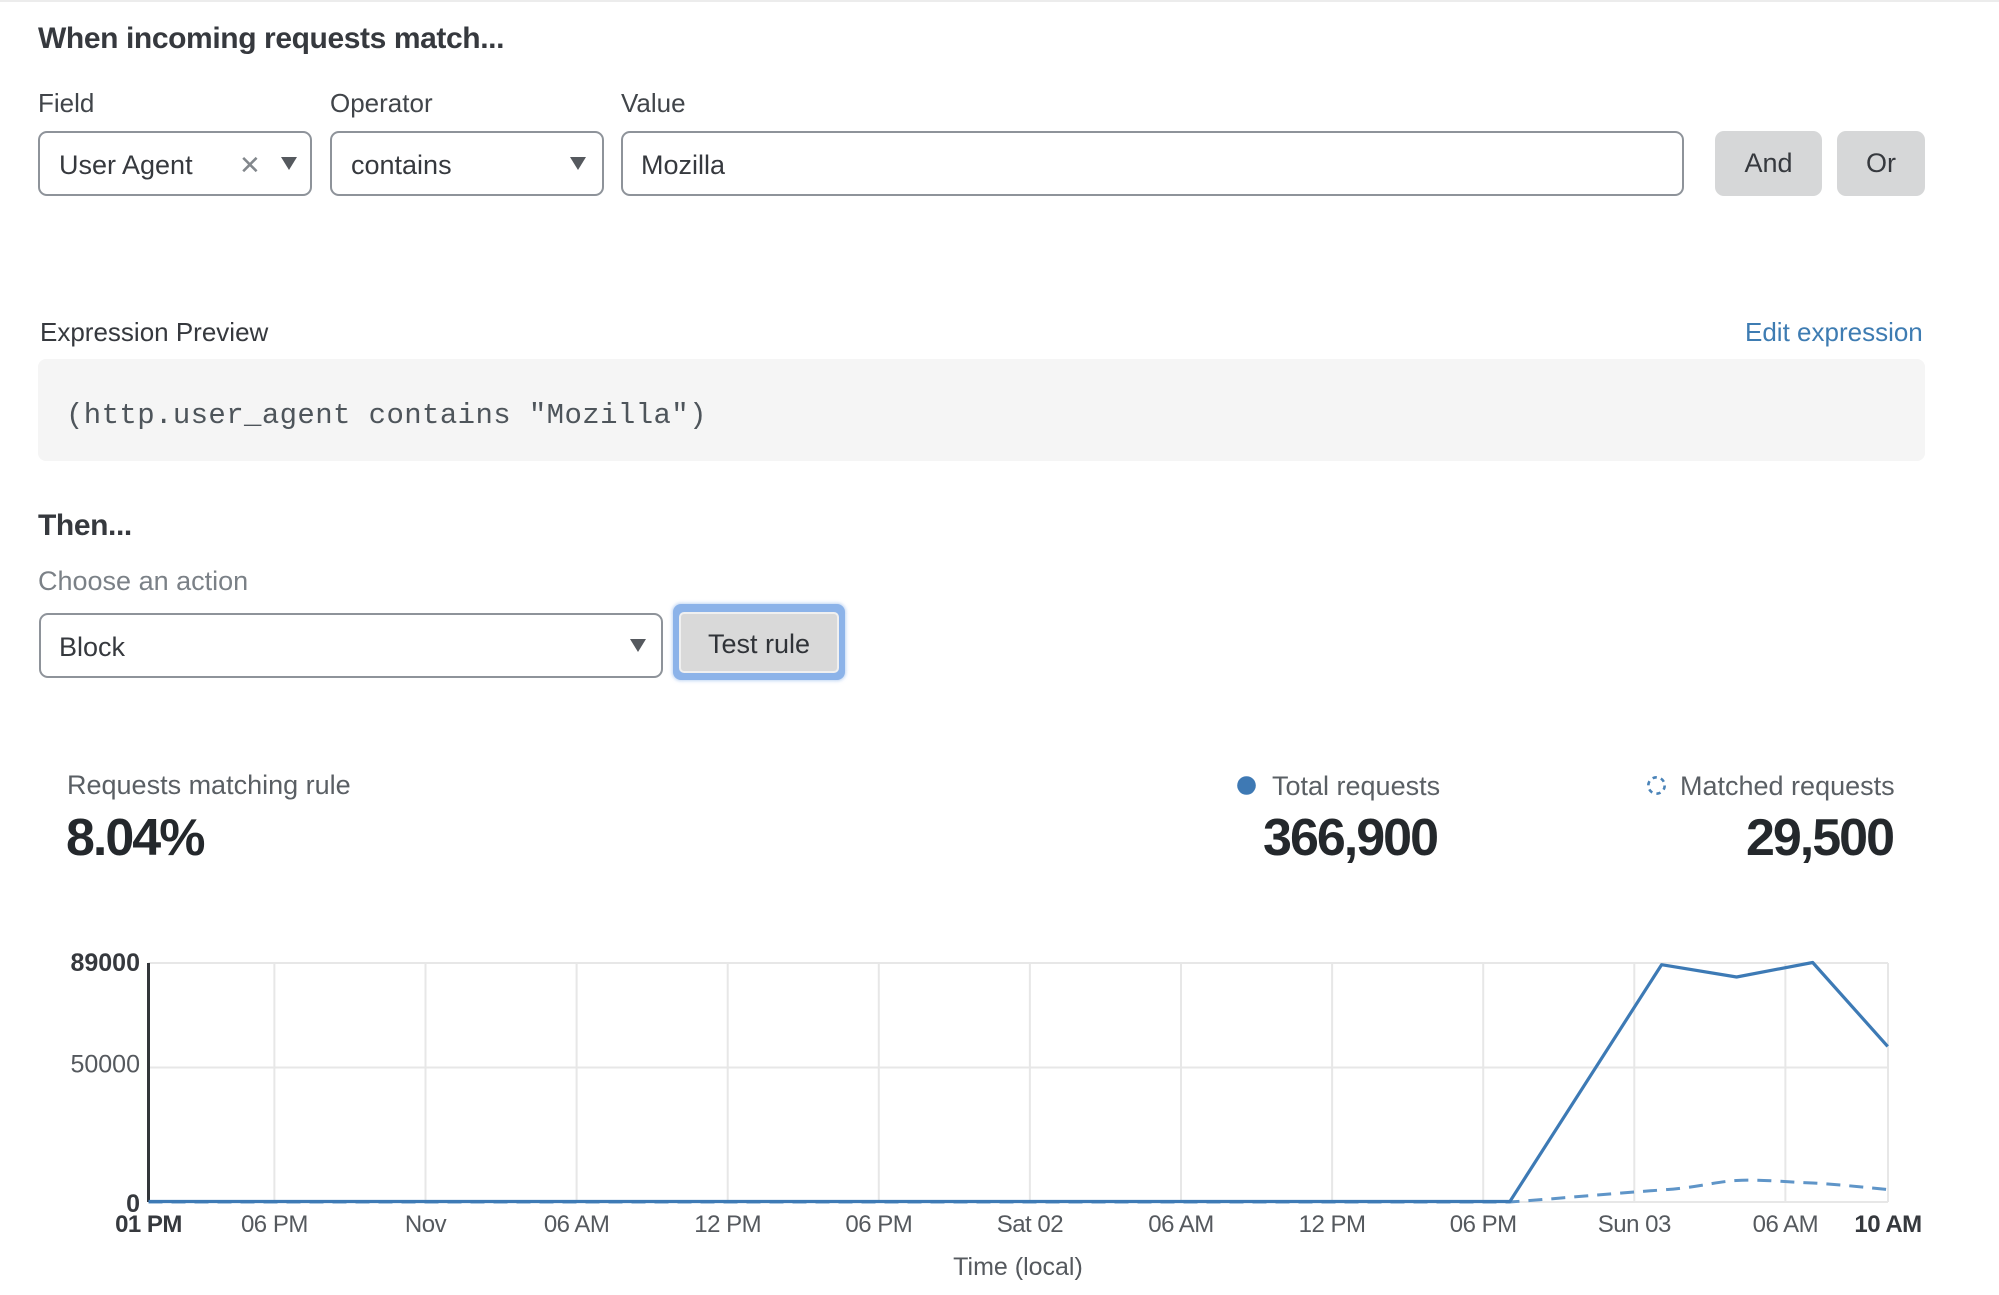 The image size is (1999, 1295). What do you see at coordinates (105, 963) in the screenshot?
I see `svg-text: 89000` at bounding box center [105, 963].